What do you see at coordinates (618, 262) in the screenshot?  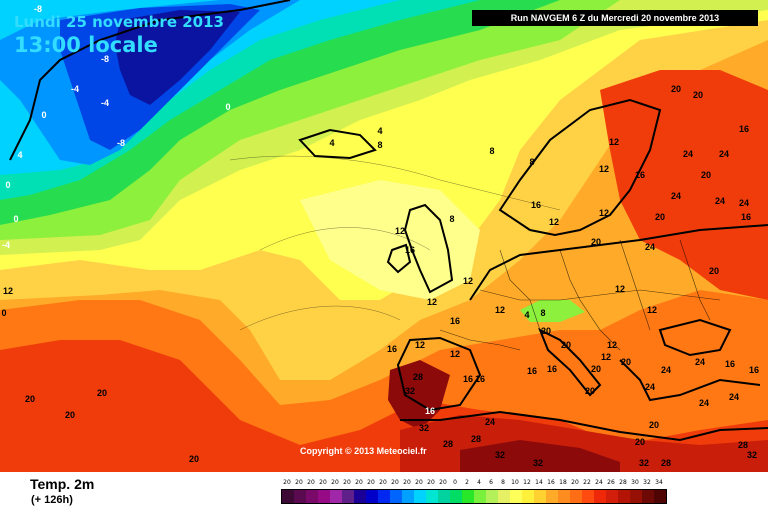 I see `coast-europe-north` at bounding box center [618, 262].